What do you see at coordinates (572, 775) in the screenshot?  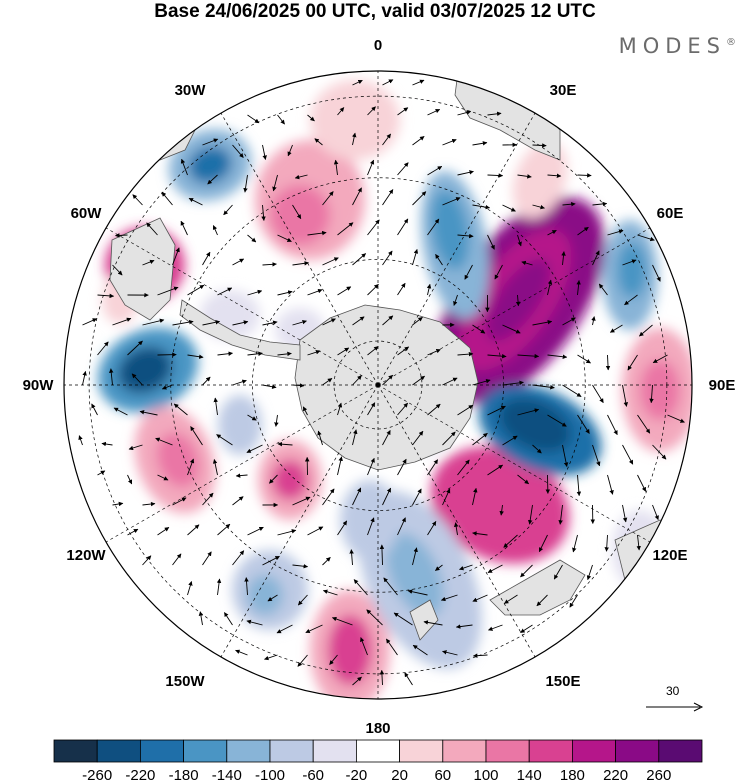 I see `colorbar-tick-label: 180` at bounding box center [572, 775].